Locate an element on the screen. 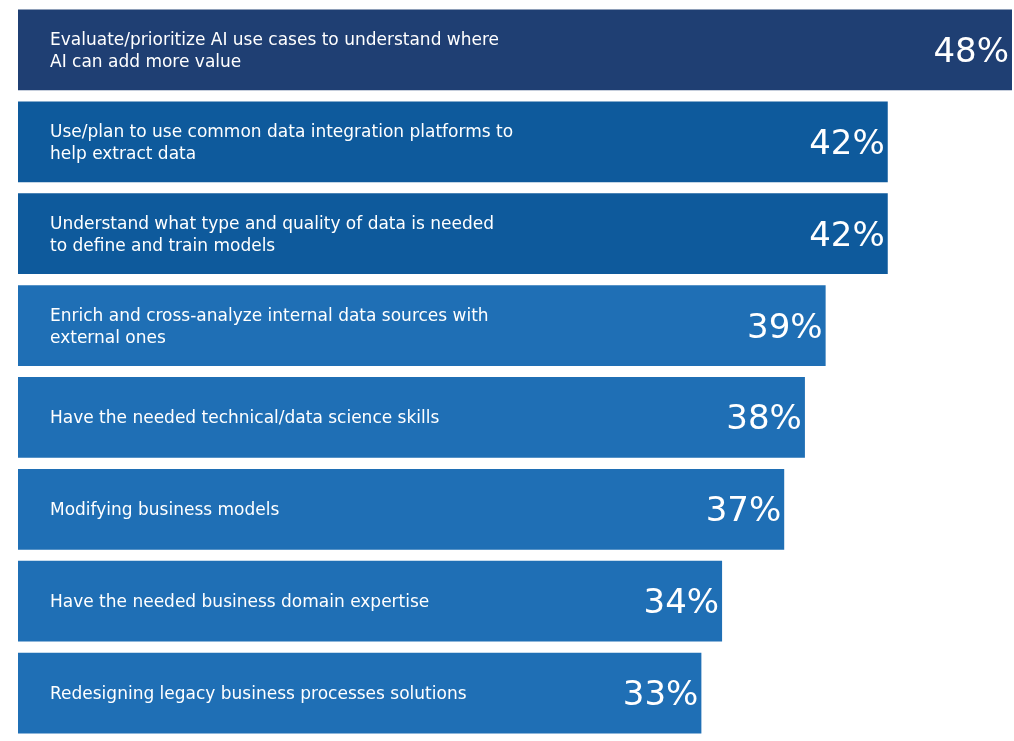  y-tick-label: Modifying business models is located at coordinates (165, 509).